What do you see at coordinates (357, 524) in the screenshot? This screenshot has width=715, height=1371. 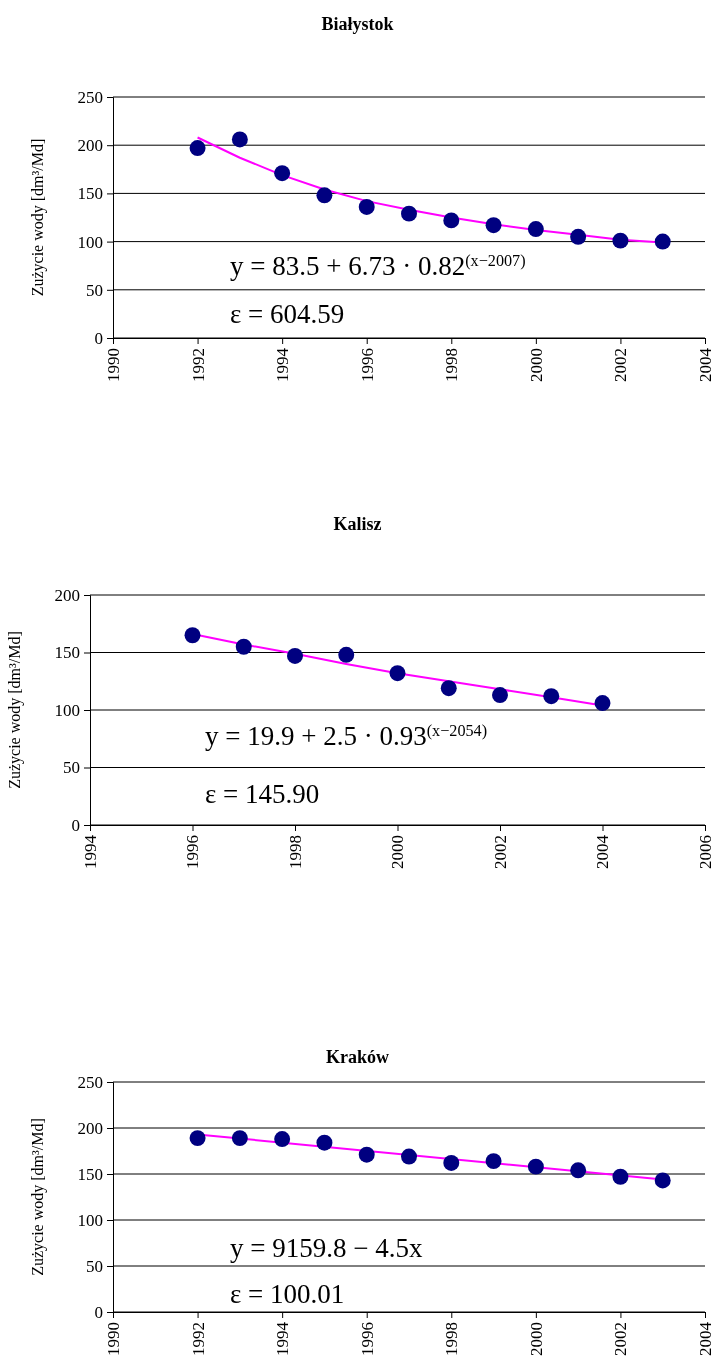 I see `chart-title: Kalisz` at bounding box center [357, 524].